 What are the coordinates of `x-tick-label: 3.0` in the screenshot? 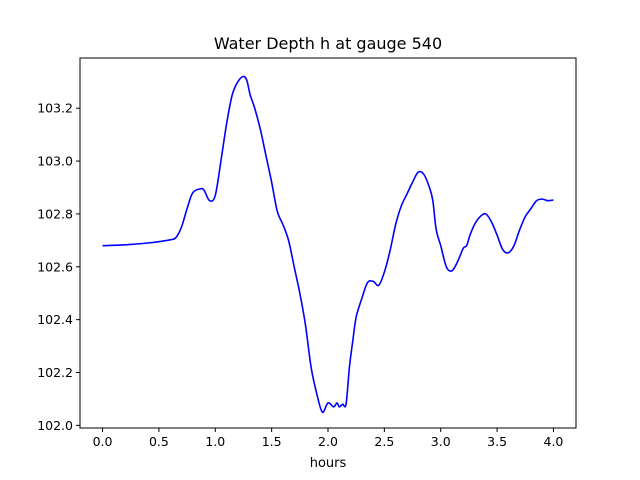 It's located at (441, 441).